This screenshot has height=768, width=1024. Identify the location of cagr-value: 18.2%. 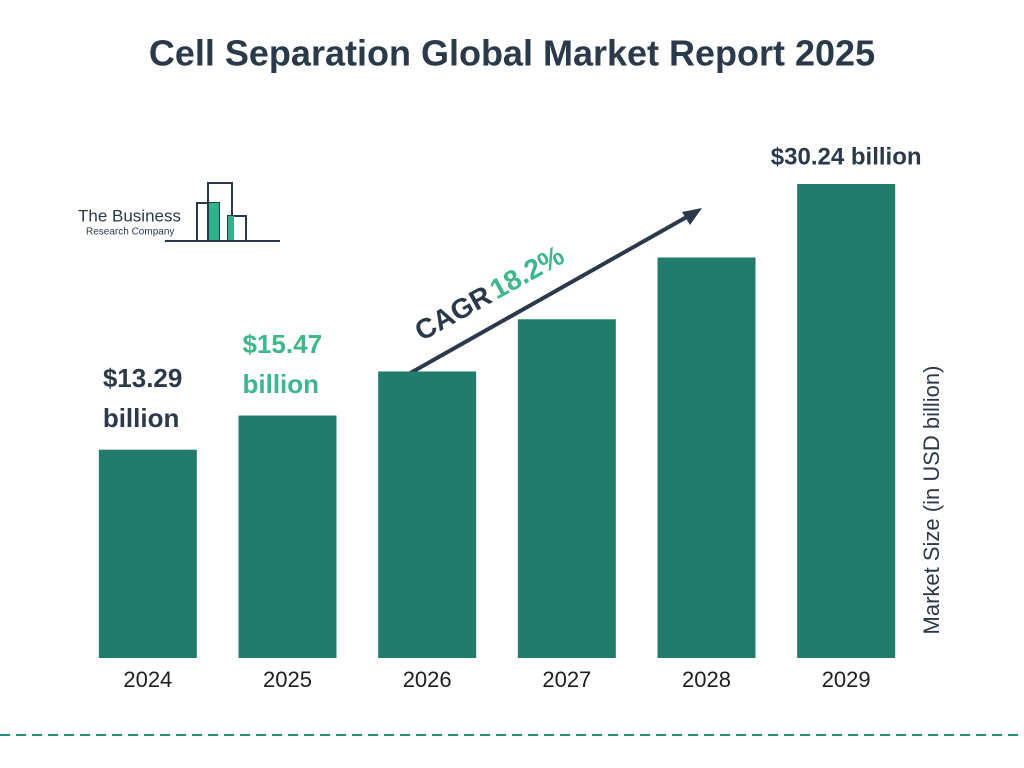
(527, 272).